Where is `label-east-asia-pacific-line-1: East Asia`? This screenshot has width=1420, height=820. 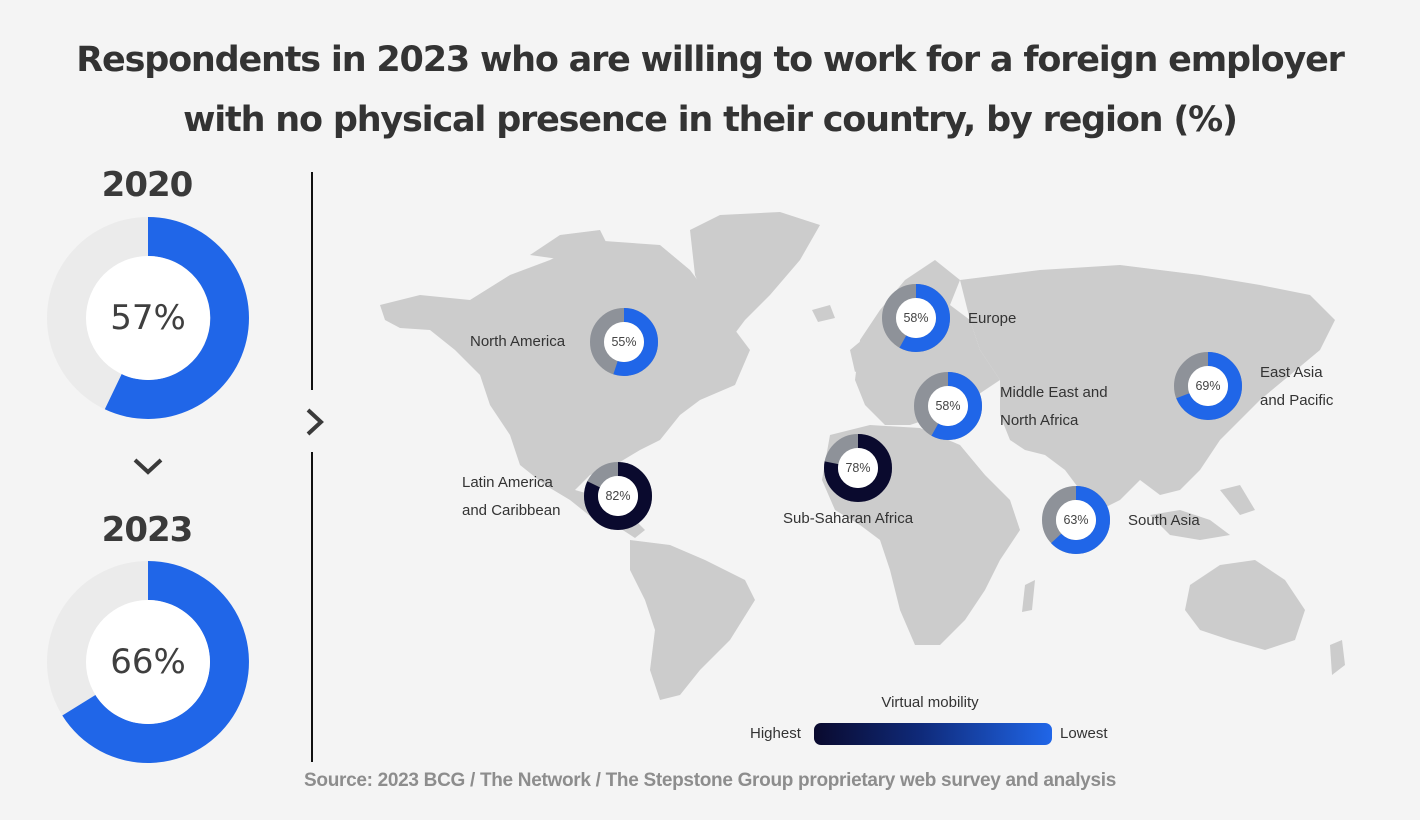
label-east-asia-pacific-line-1: East Asia is located at coordinates (1291, 372).